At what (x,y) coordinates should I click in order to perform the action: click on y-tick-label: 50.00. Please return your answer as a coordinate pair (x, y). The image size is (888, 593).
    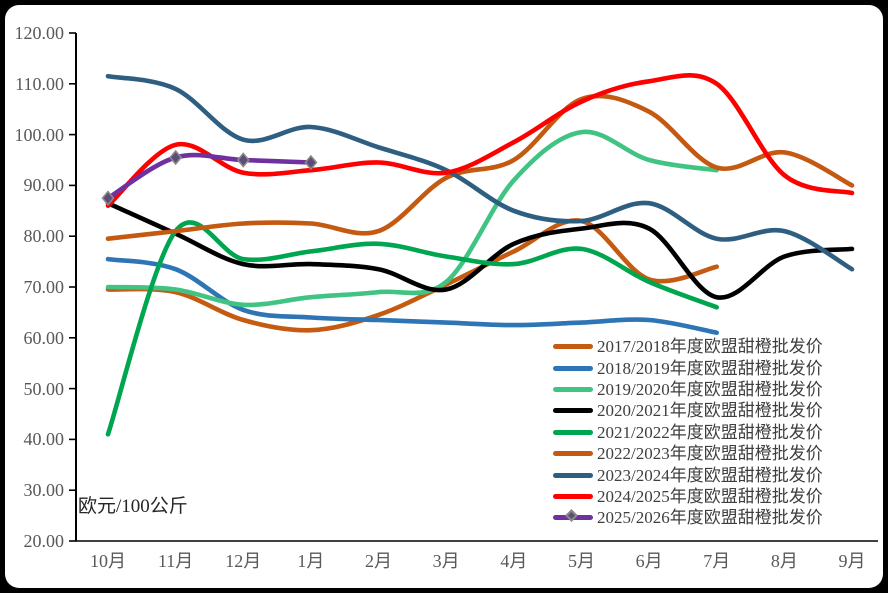
    Looking at the image, I should click on (44, 388).